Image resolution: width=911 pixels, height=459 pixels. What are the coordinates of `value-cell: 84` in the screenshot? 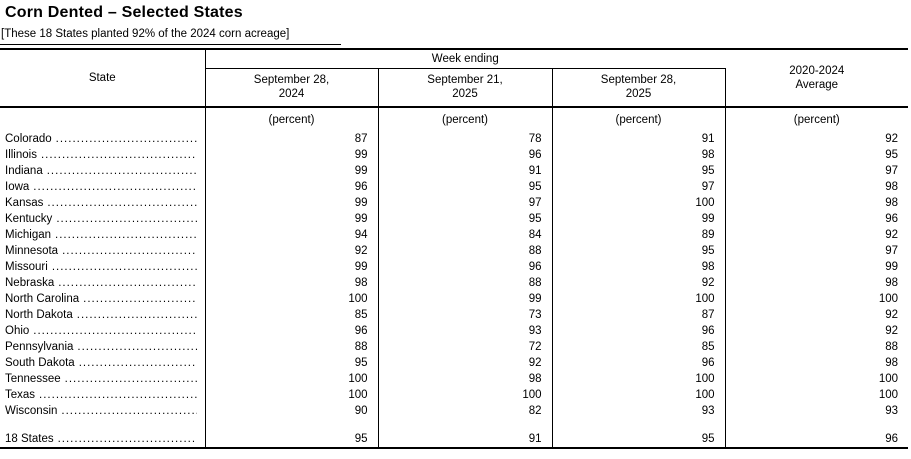 It's located at (465, 235).